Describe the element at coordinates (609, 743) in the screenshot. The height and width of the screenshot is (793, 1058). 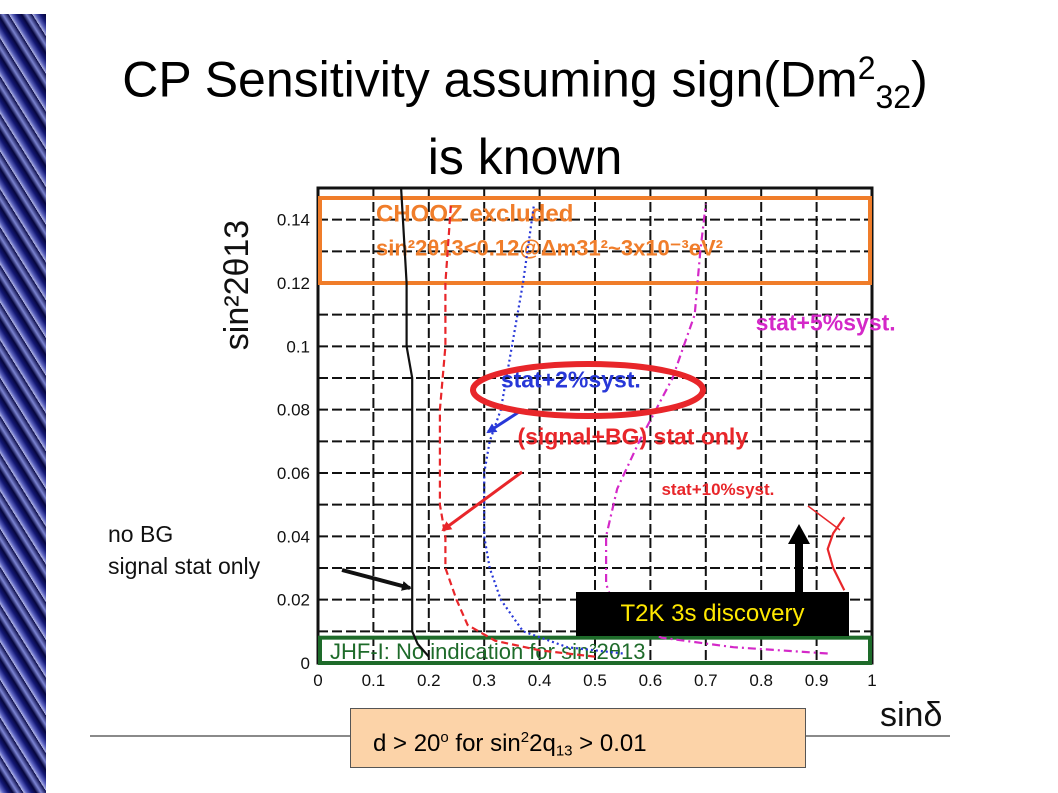
I see `summary-text-post: > 0.01` at that location.